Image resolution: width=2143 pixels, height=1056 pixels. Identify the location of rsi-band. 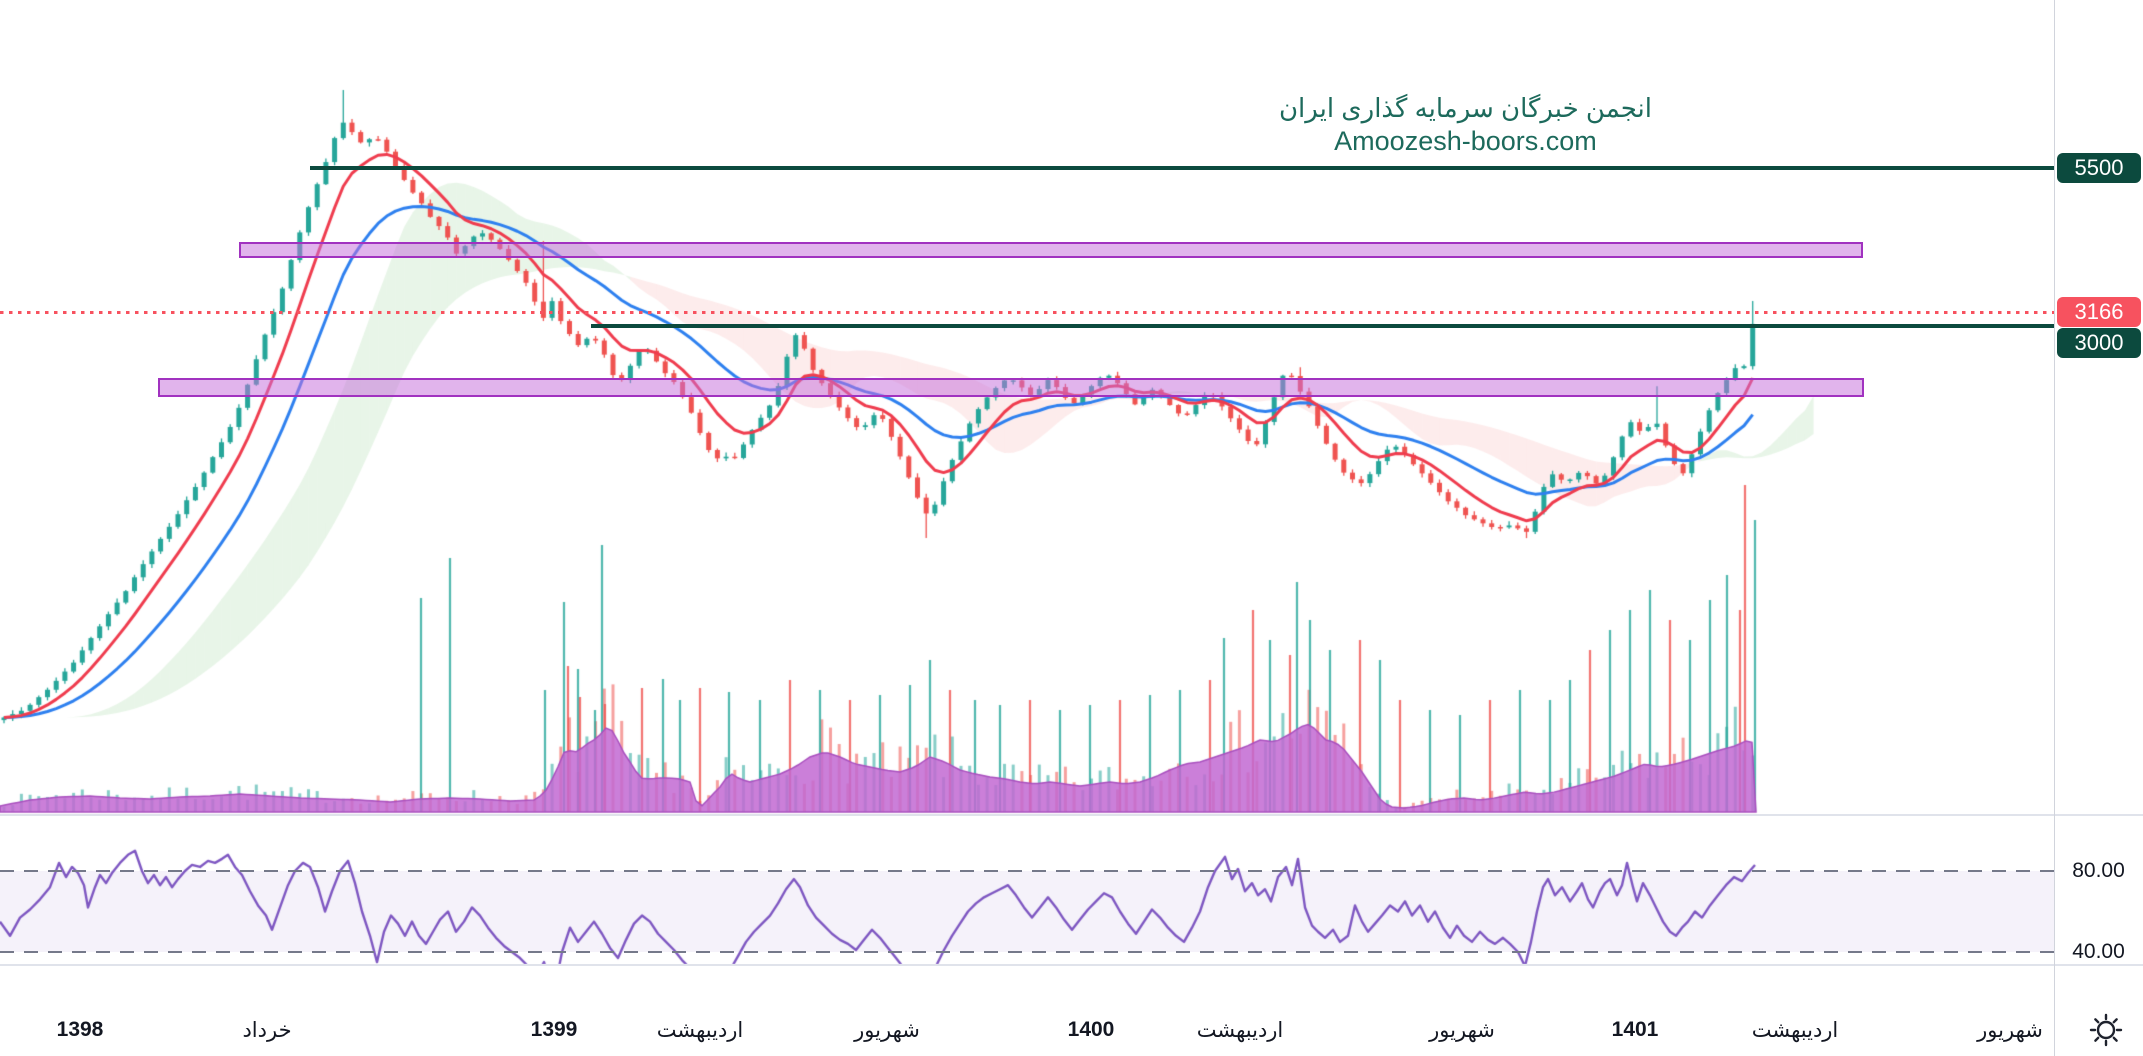
(1027, 911).